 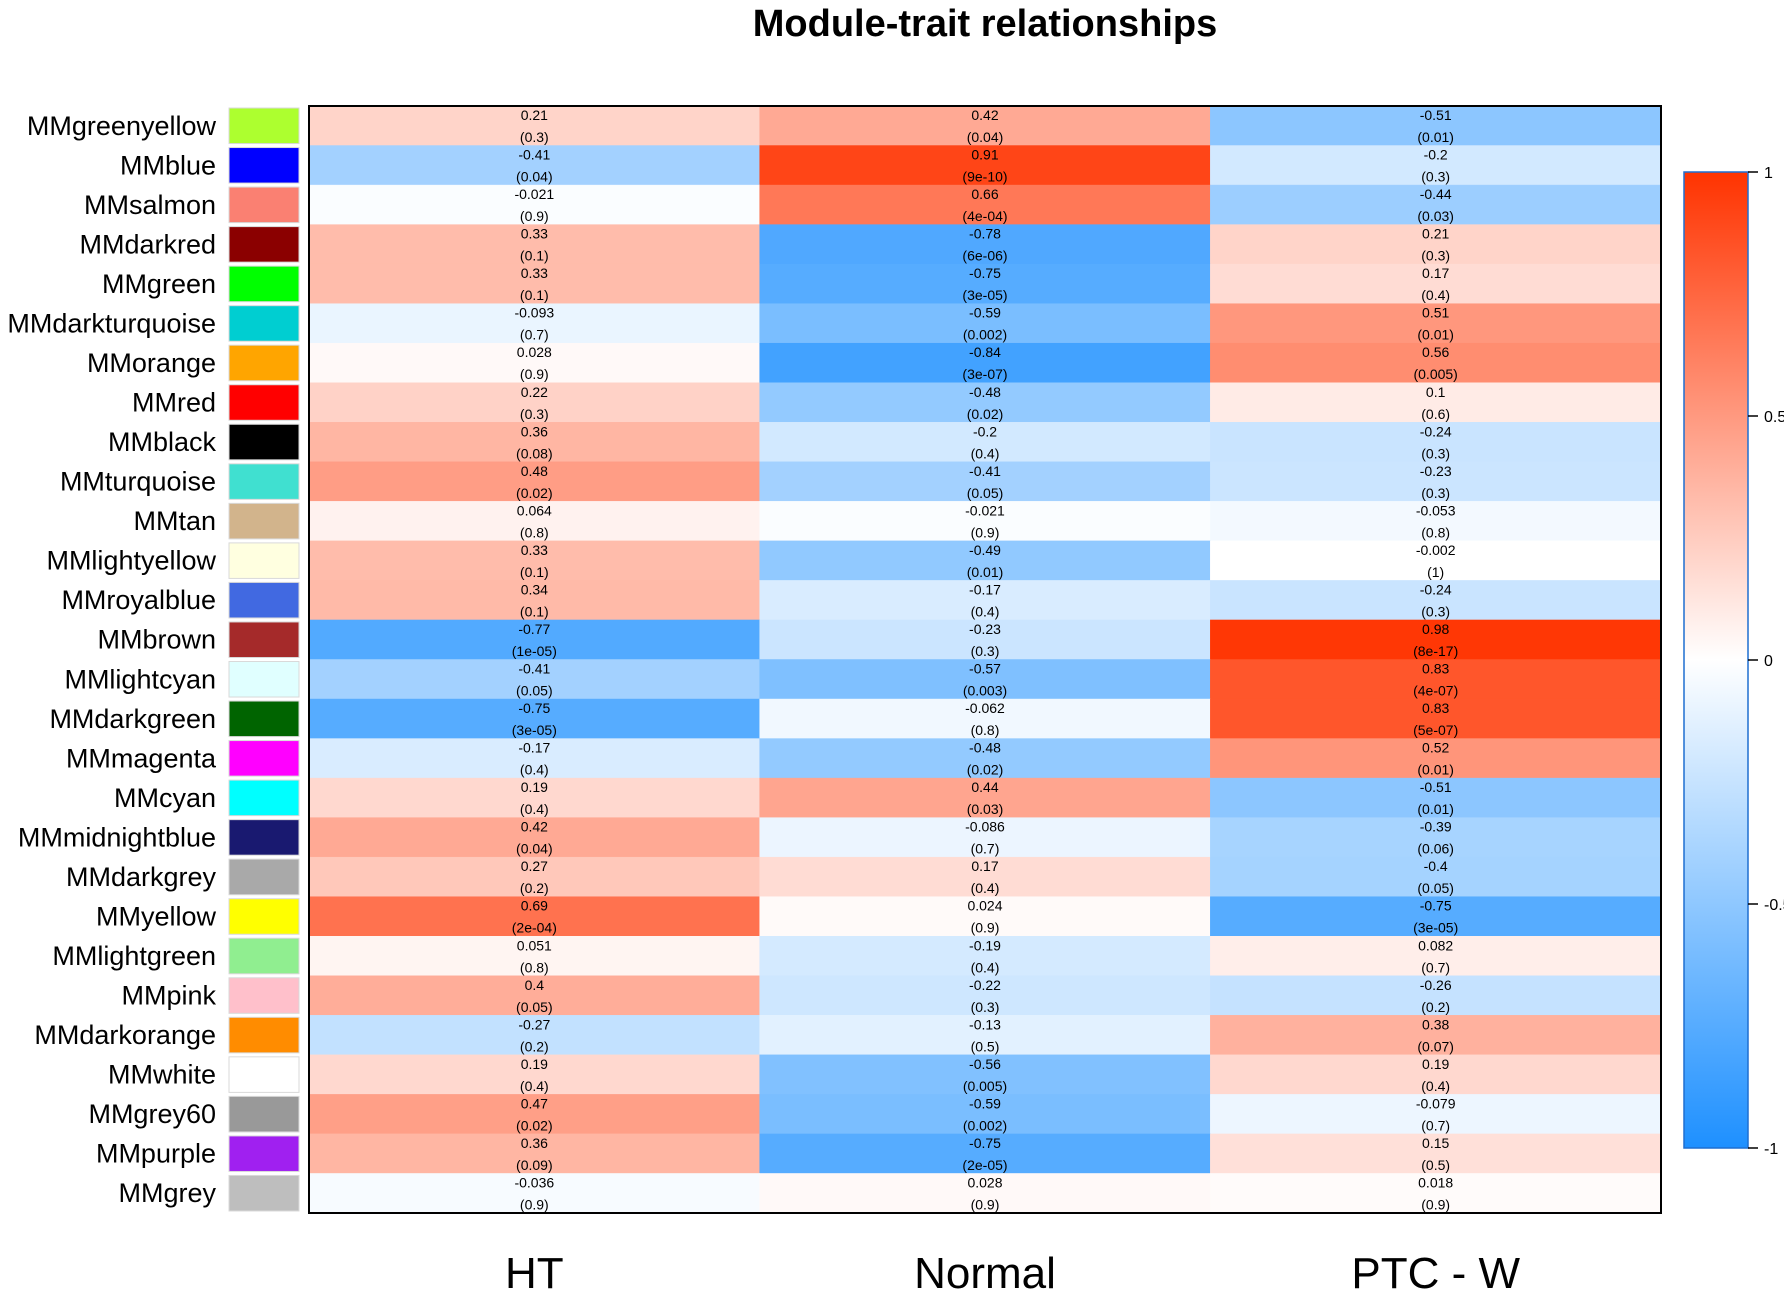 I want to click on row-label: MMtan, so click(x=174, y=521).